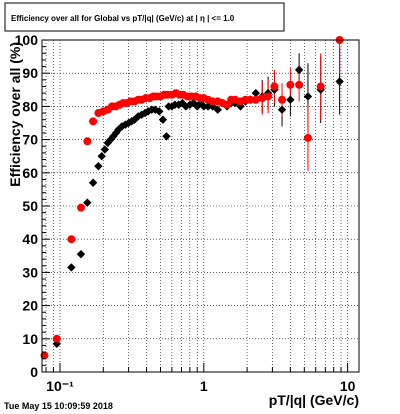 The width and height of the screenshot is (400, 414). Describe the element at coordinates (34, 372) in the screenshot. I see `y-tick-label: 0` at that location.